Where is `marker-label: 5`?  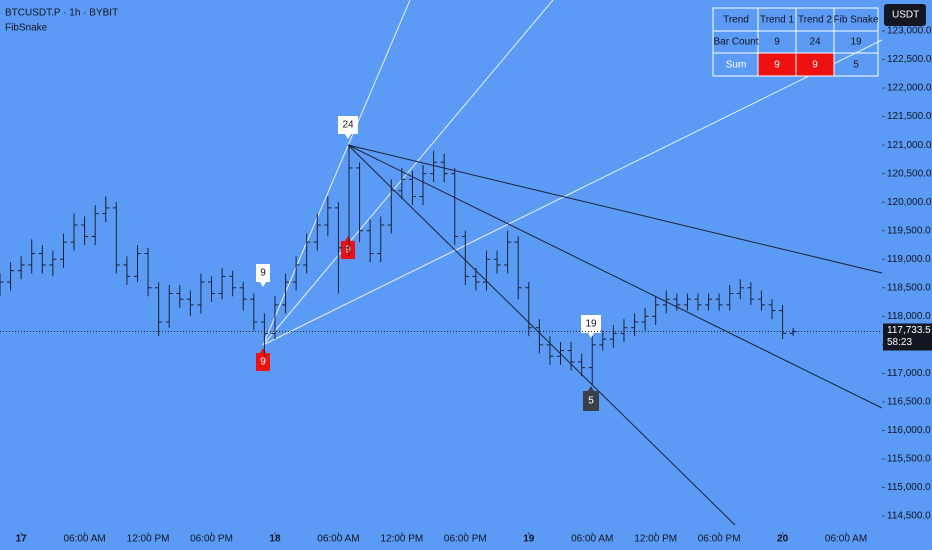 marker-label: 5 is located at coordinates (591, 401).